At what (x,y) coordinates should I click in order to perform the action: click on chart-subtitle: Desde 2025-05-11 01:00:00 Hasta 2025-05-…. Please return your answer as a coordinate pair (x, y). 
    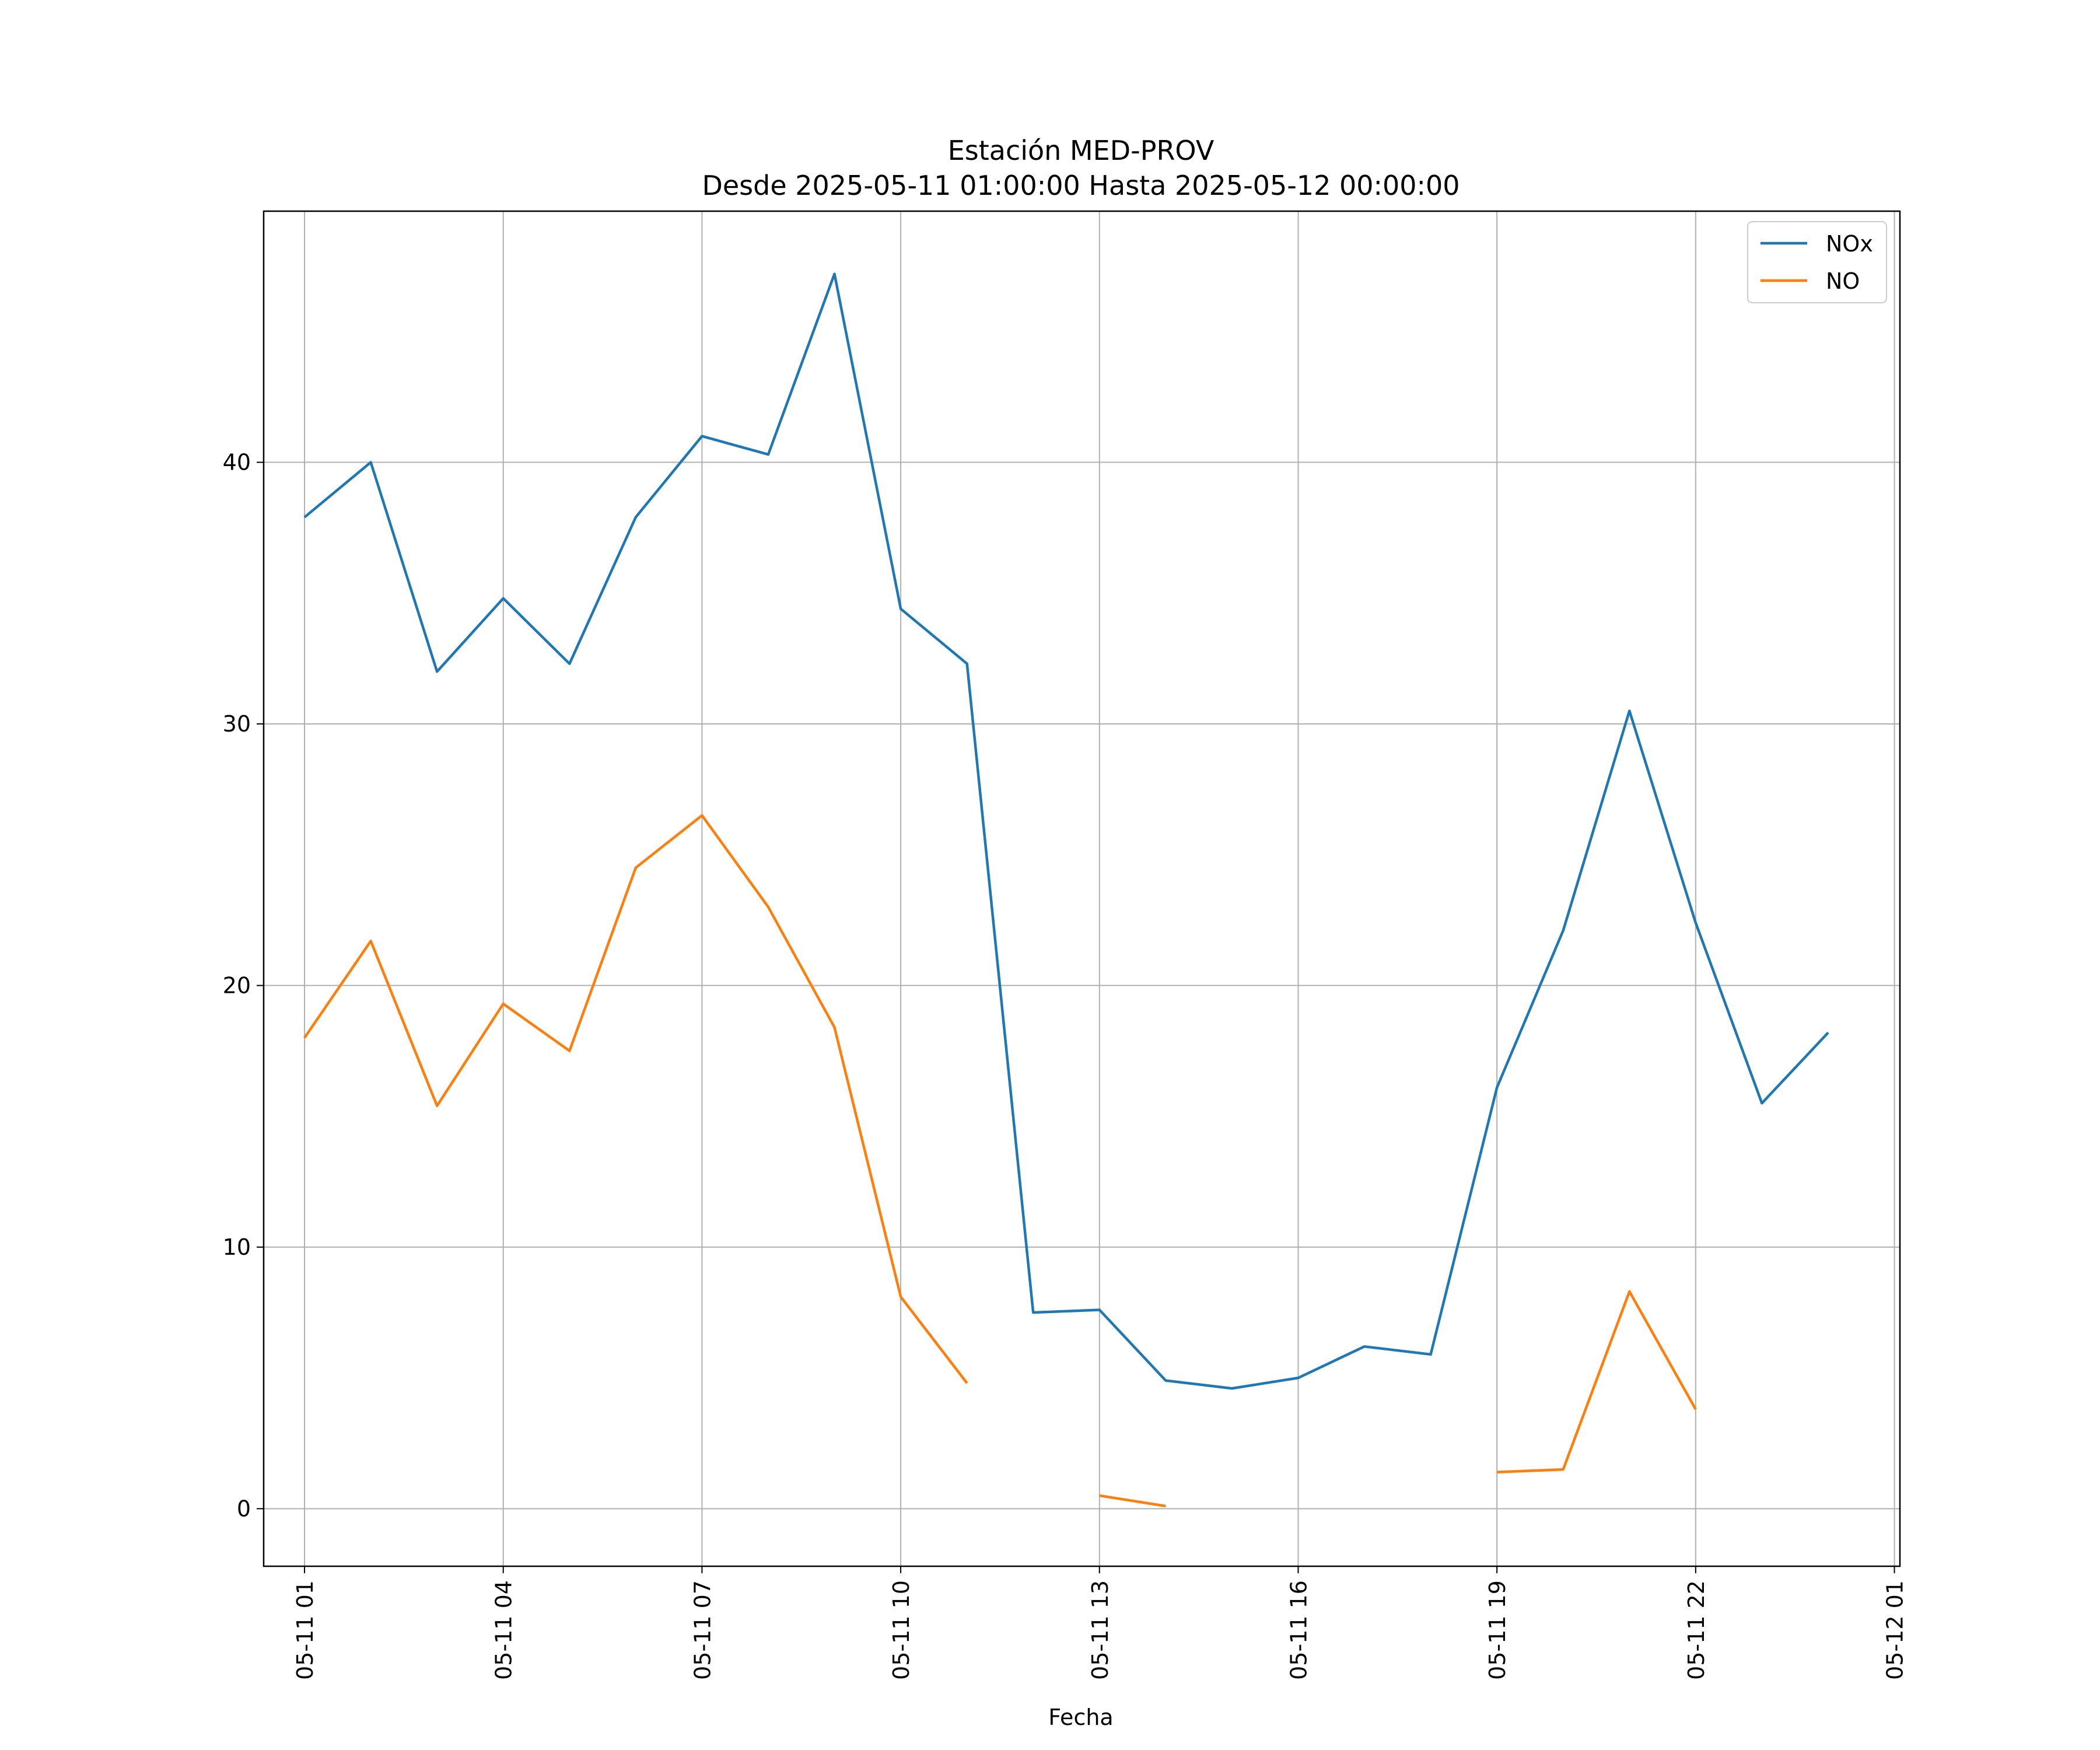
    Looking at the image, I should click on (1081, 185).